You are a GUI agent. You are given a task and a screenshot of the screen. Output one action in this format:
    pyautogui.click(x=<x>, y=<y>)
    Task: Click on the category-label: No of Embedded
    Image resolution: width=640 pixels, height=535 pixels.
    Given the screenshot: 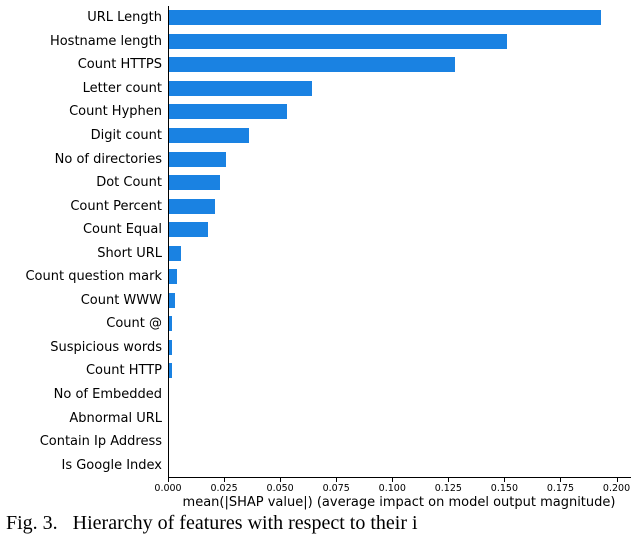 What is the action you would take?
    pyautogui.click(x=84, y=394)
    